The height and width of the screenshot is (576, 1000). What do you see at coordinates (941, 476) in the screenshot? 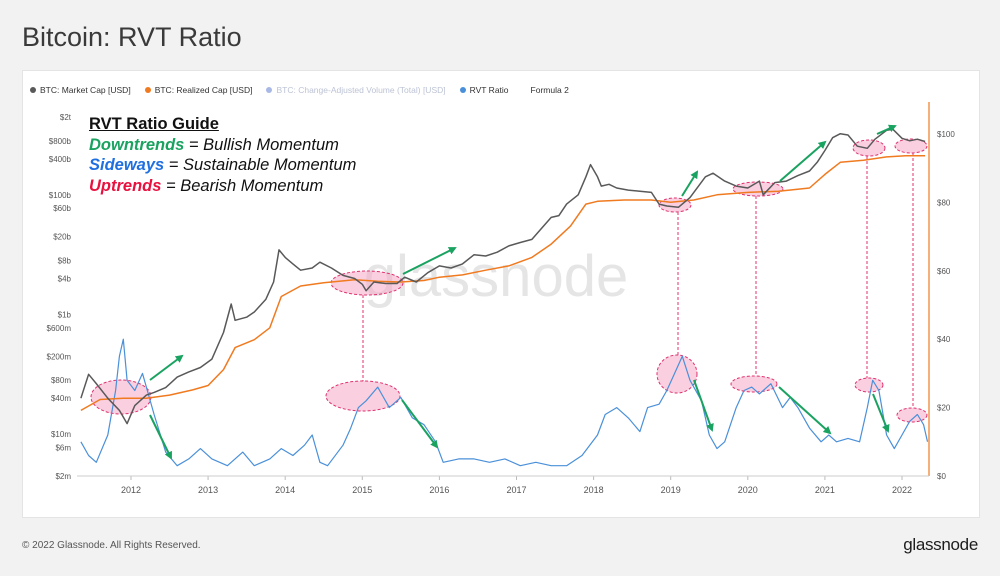
I see `y-right-tick-label: $0` at bounding box center [941, 476].